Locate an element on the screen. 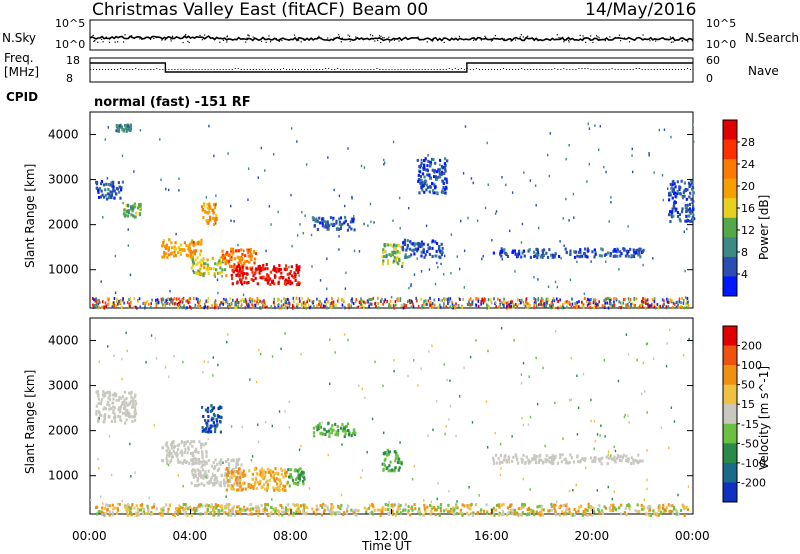  x-tick-label: 08:00 is located at coordinates (290, 536).